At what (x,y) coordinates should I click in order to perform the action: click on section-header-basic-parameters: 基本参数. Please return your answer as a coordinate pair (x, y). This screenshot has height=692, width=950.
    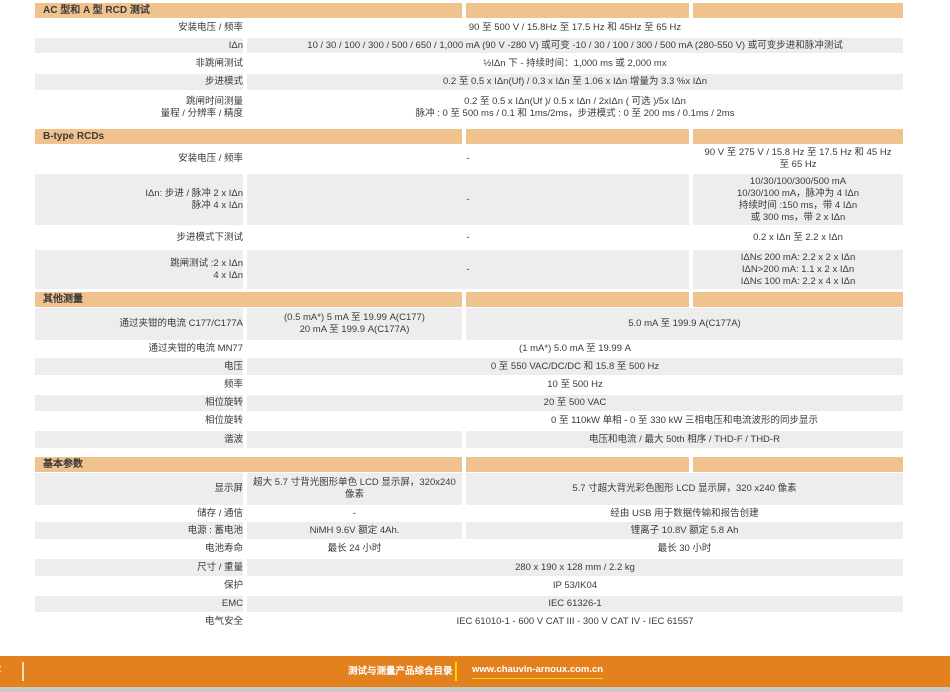
    Looking at the image, I should click on (469, 464).